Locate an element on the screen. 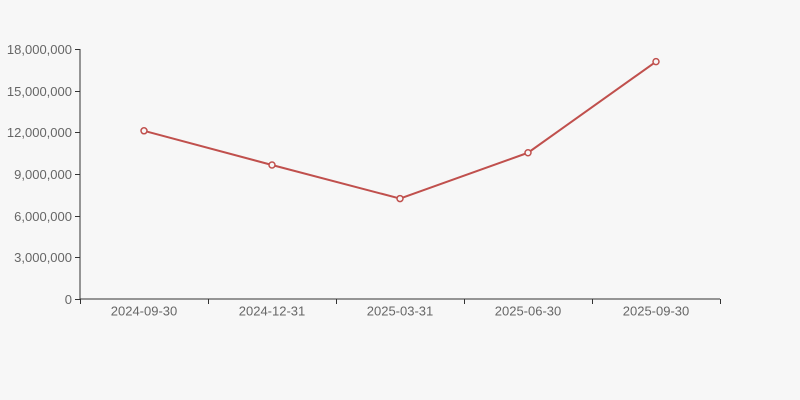  y-axis-tick-label: 12,000,000 is located at coordinates (39, 132).